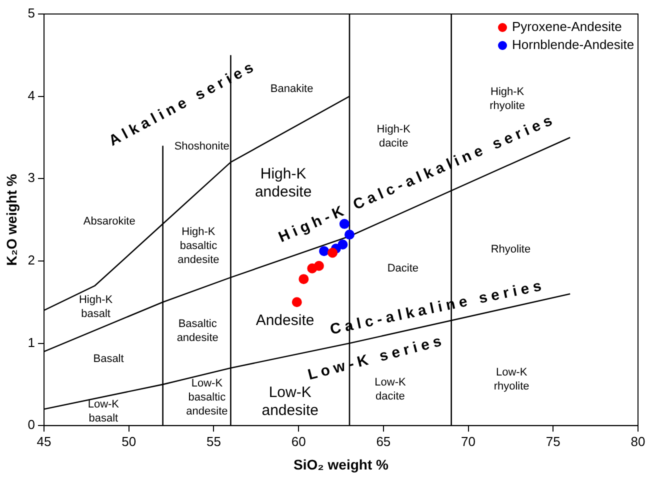  Describe the element at coordinates (403, 268) in the screenshot. I see `annotation: Dacite` at that location.